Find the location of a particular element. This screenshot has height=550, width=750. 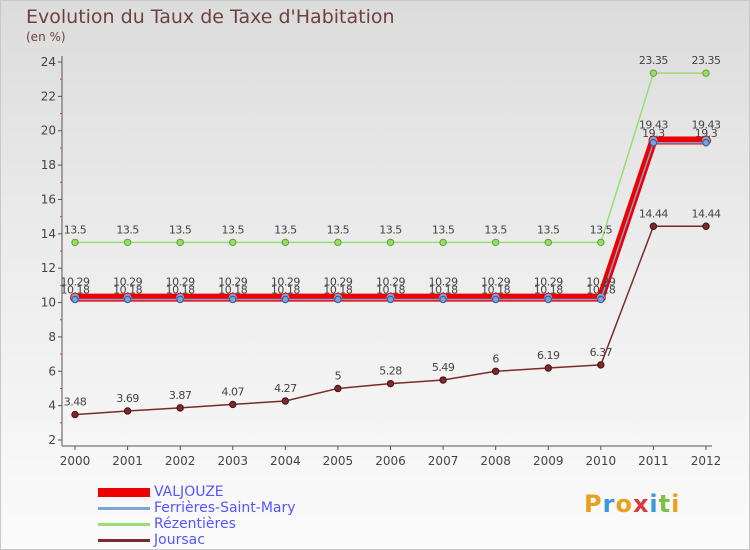

x-tick-label: 2007 is located at coordinates (443, 461).